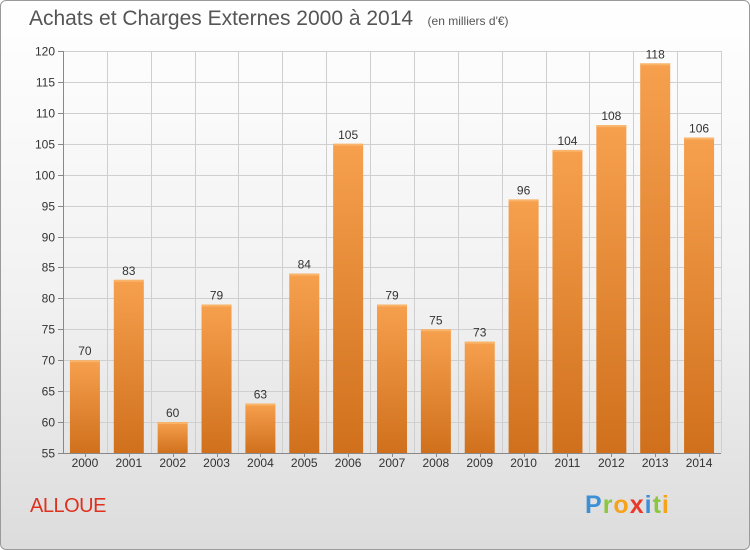 Image resolution: width=750 pixels, height=550 pixels. Describe the element at coordinates (68, 506) in the screenshot. I see `commune-name: ALLOUE` at that location.